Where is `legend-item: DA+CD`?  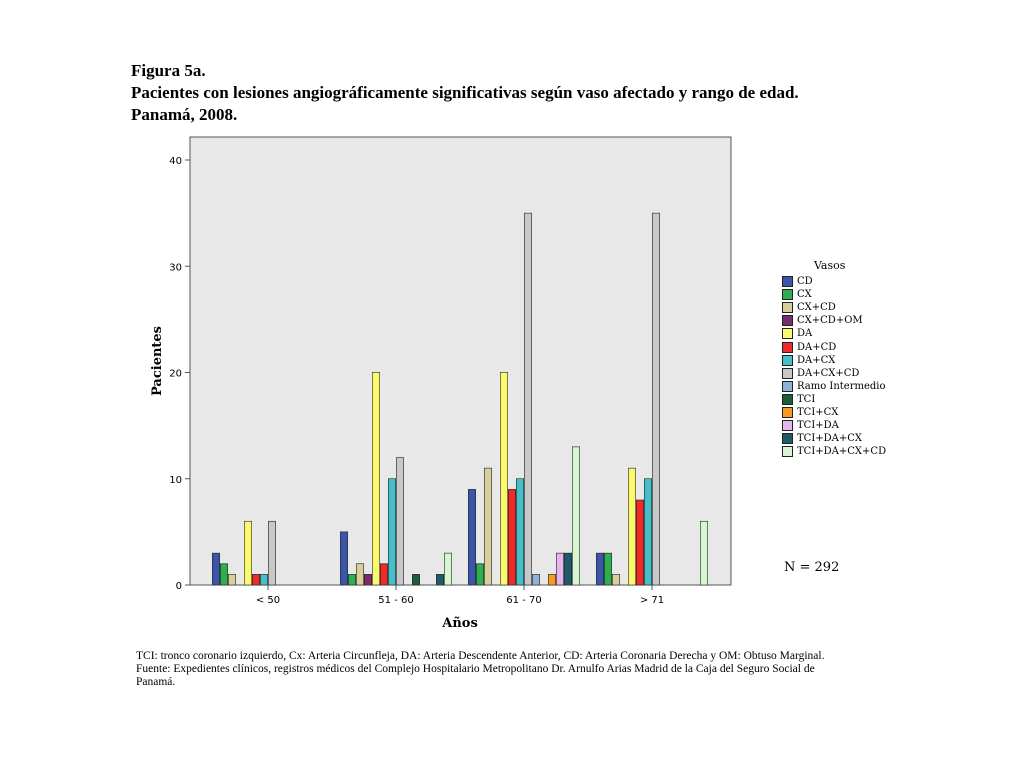
legend-item: DA+CD is located at coordinates (857, 346).